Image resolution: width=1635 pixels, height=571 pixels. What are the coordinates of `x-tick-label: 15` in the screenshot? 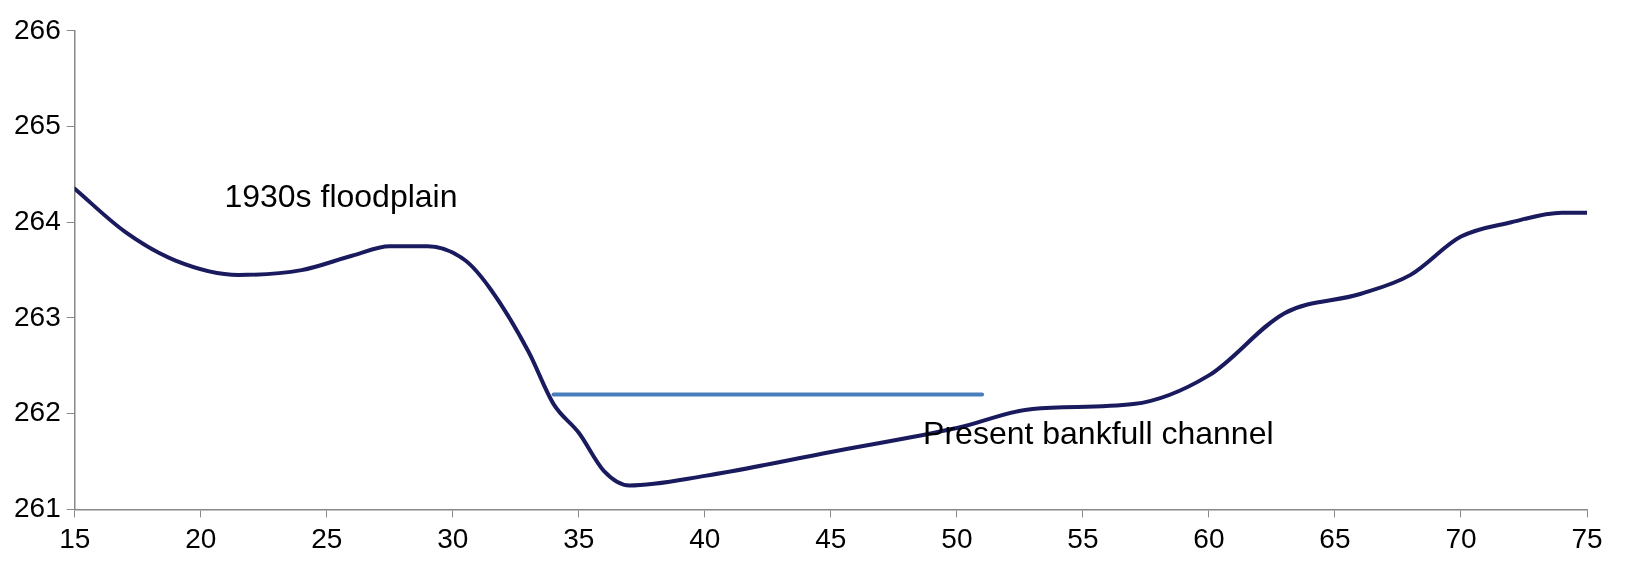 It's located at (75, 538).